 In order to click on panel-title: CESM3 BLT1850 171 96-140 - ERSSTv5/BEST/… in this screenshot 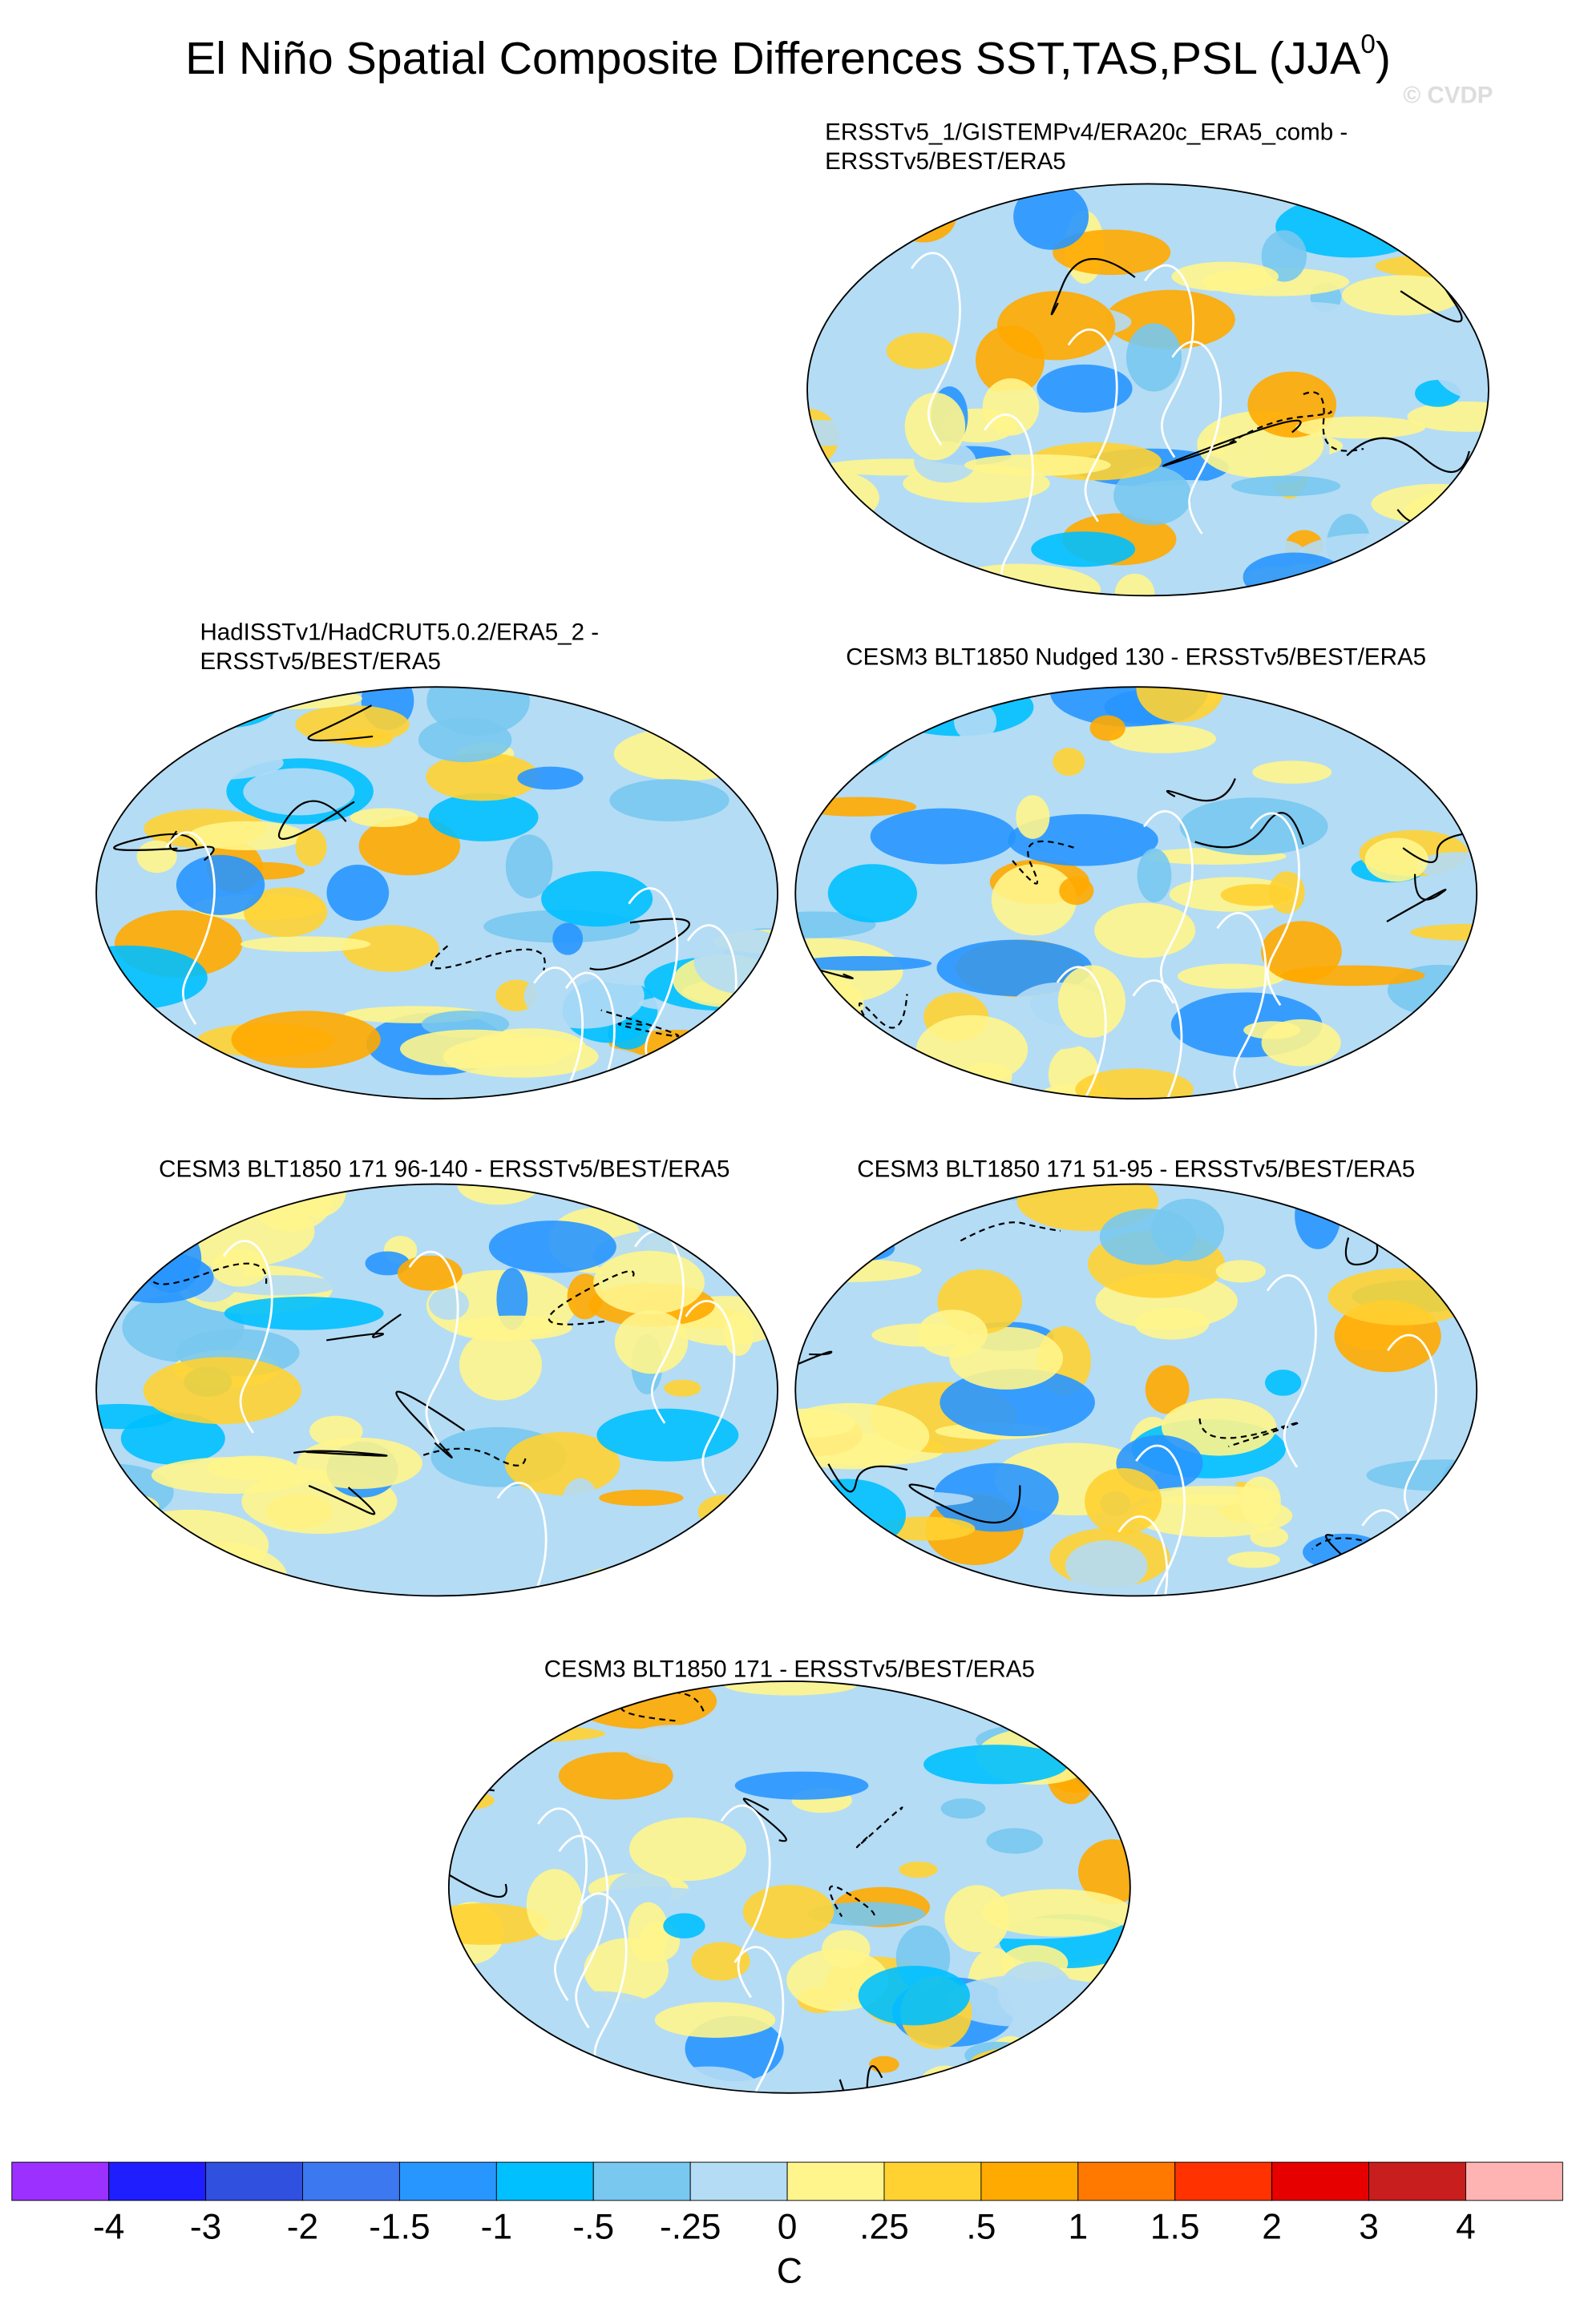, I will do `click(444, 1169)`.